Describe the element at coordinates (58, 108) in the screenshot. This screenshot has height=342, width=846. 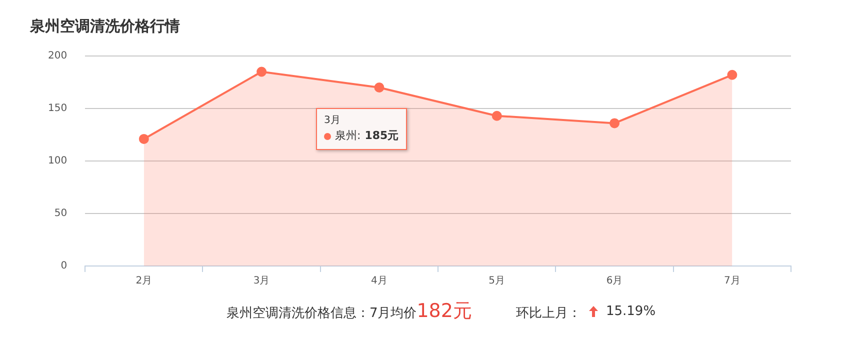
I see `y-tick-label: 150` at that location.